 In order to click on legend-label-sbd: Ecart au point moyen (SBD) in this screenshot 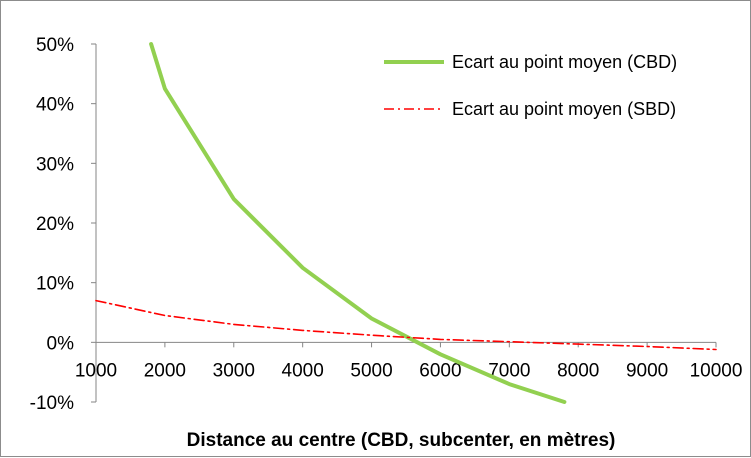, I will do `click(564, 109)`.